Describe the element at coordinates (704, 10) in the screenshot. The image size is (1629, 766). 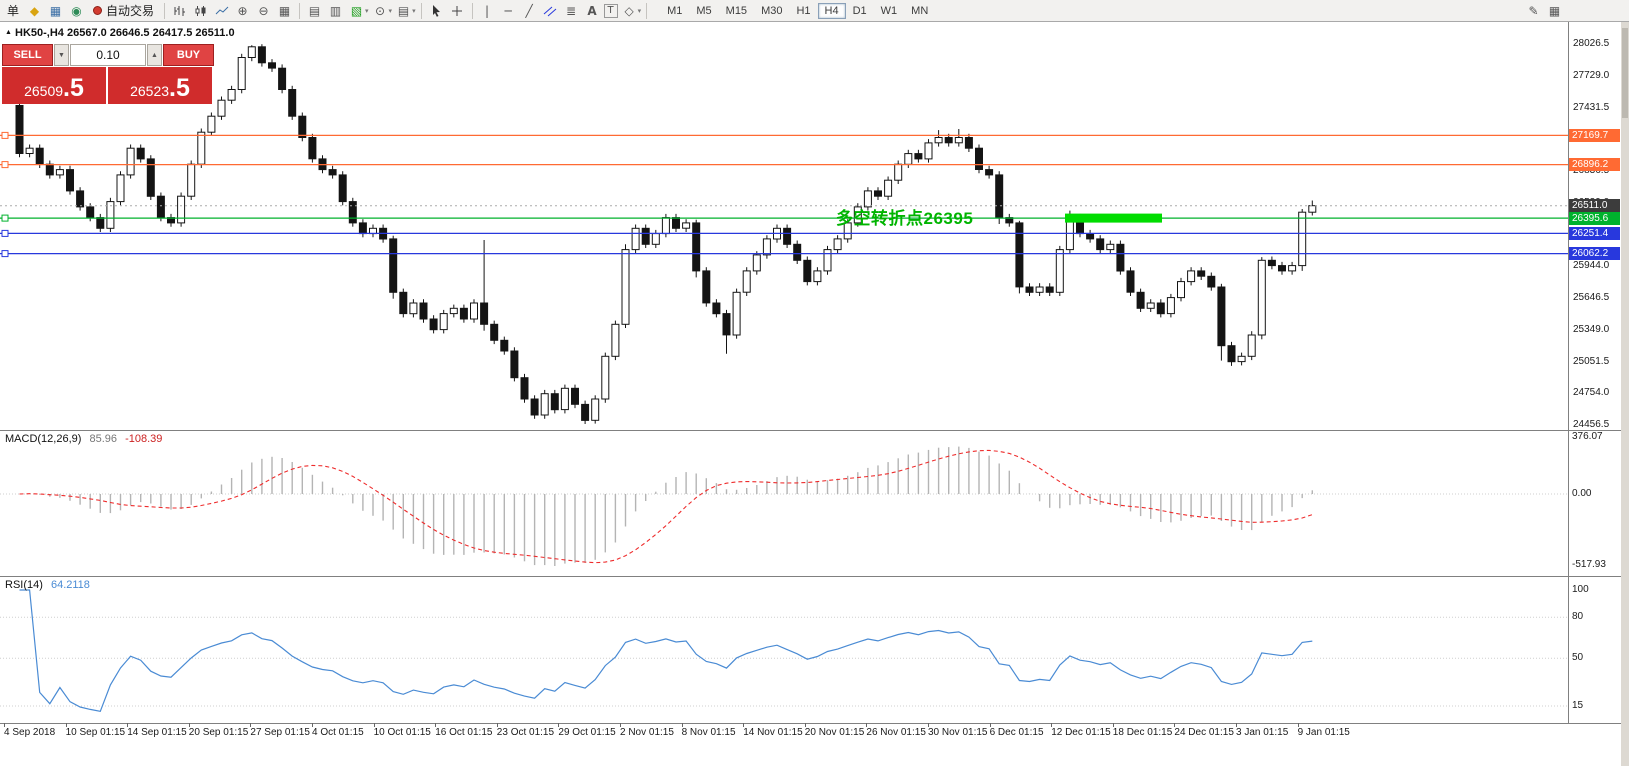
I see `timeframe-m5: M5` at that location.